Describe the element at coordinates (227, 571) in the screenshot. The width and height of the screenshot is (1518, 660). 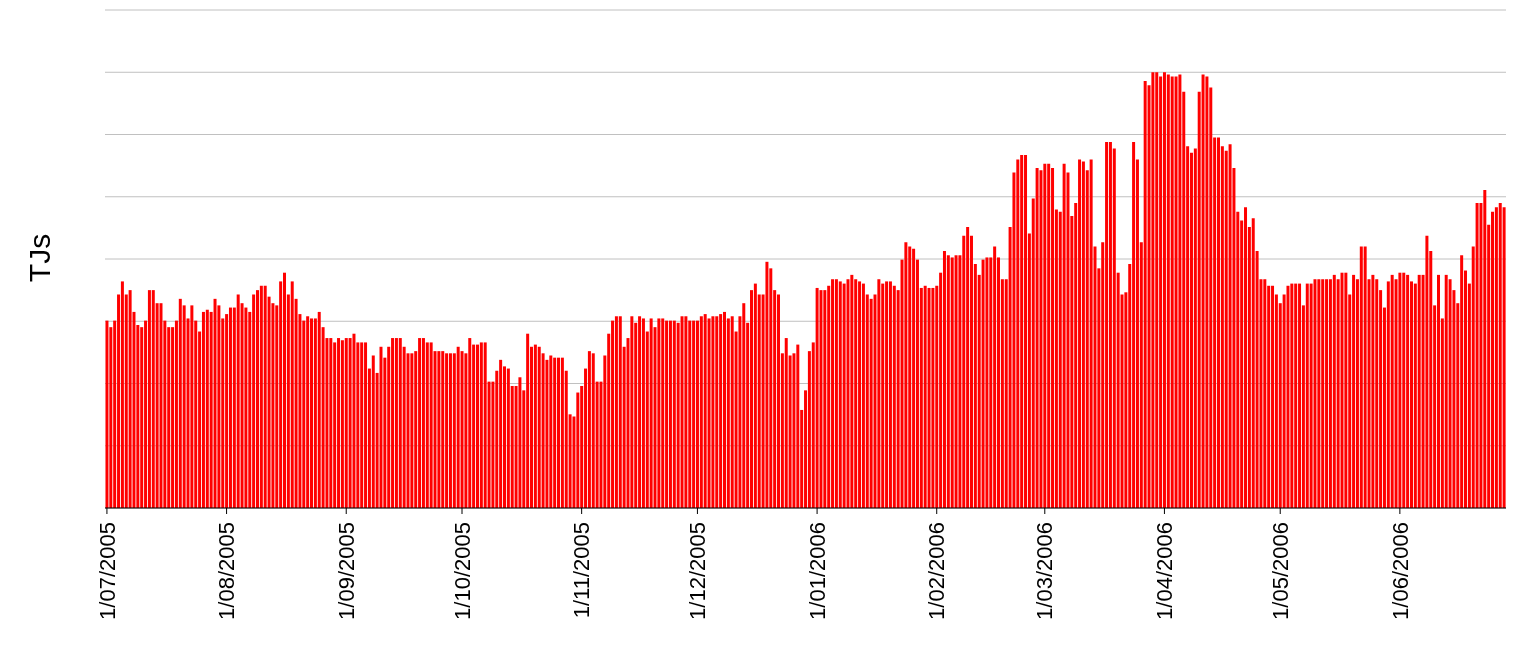
I see `x-tick-label: 1/08/2005` at that location.